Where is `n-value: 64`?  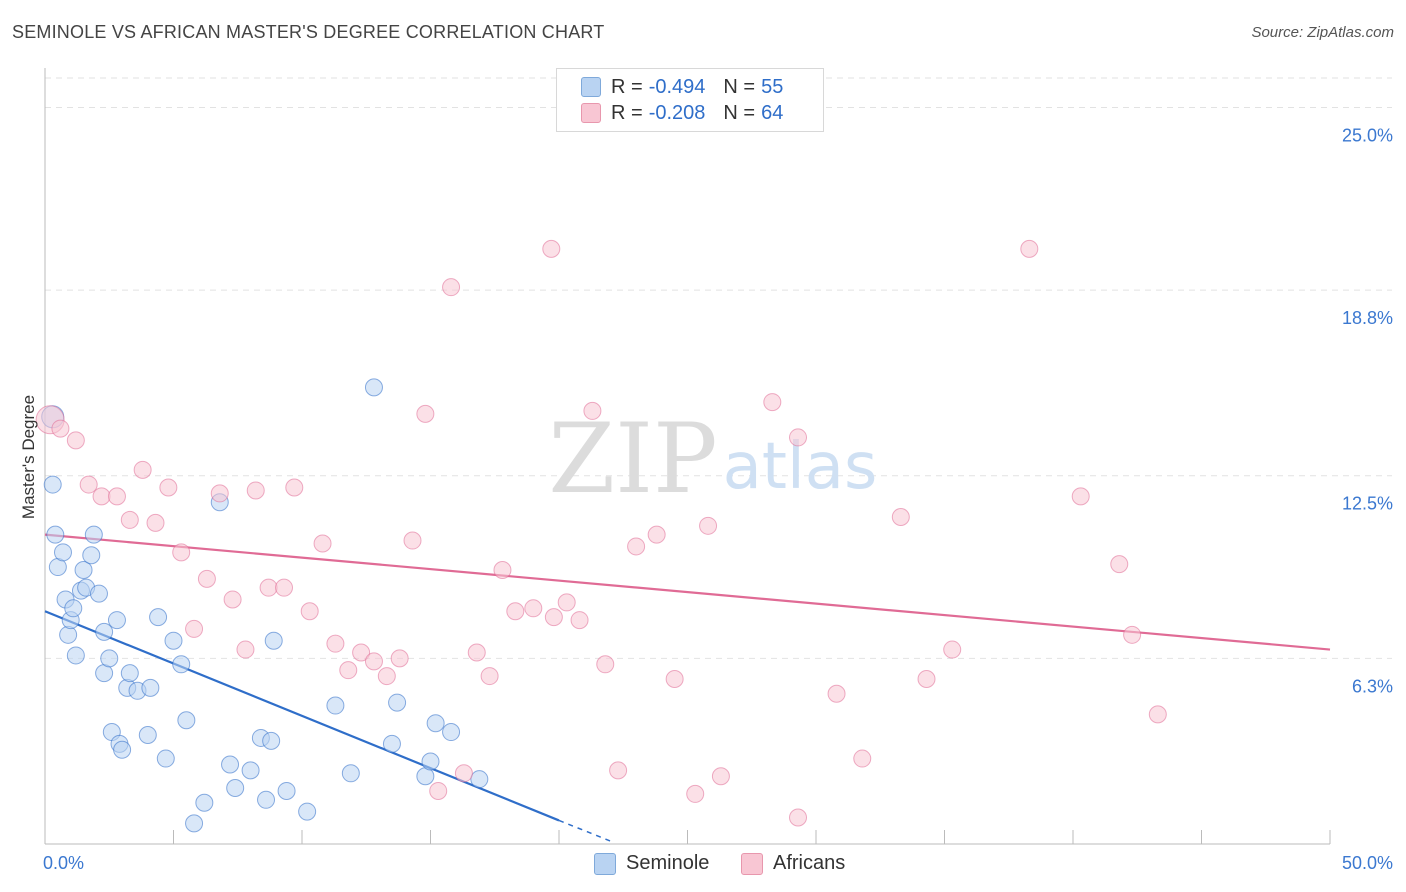
n-value: 64 is located at coordinates (772, 112).